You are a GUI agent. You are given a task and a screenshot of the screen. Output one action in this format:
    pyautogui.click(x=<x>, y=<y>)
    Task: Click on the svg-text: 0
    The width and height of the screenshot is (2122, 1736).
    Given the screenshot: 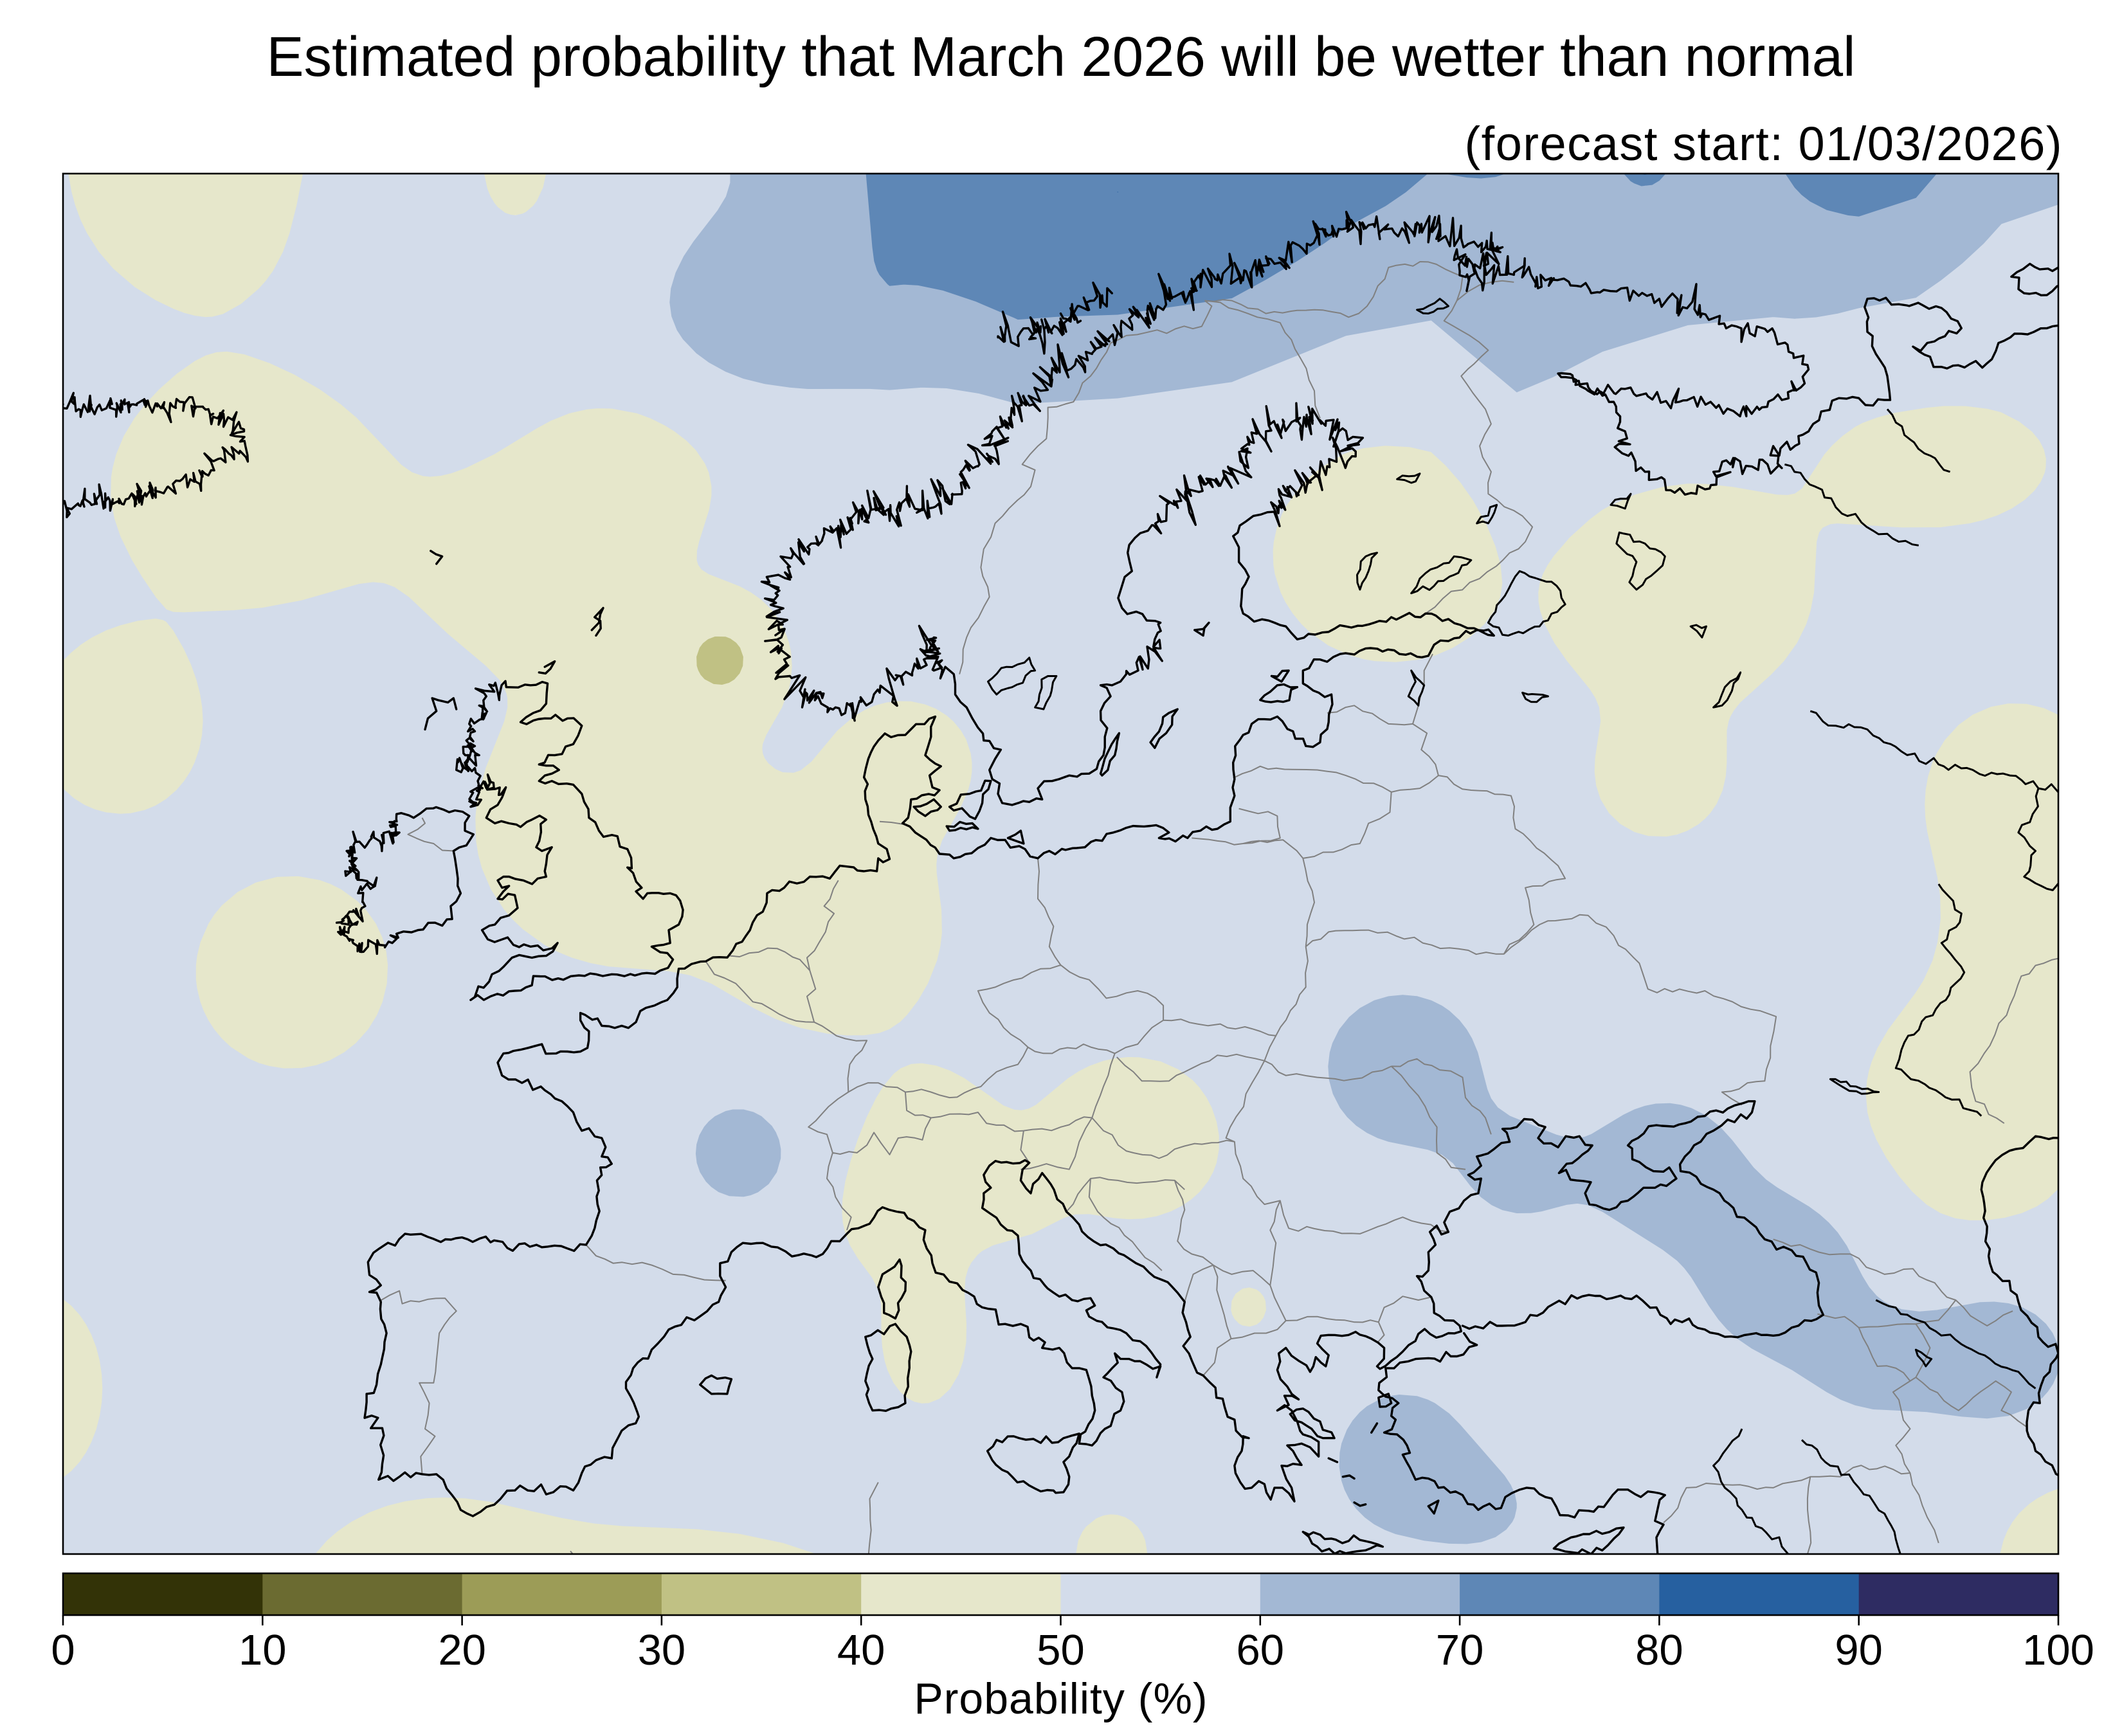 What is the action you would take?
    pyautogui.click(x=63, y=1650)
    